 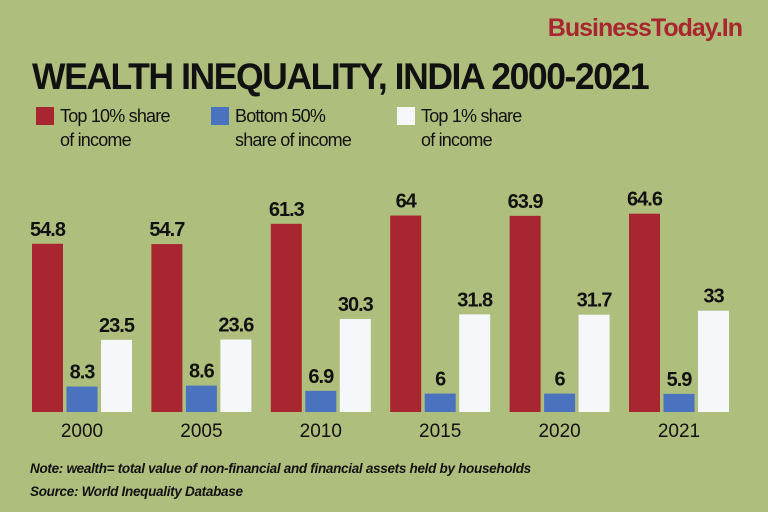 What do you see at coordinates (293, 140) in the screenshot?
I see `legend-label: share of income` at bounding box center [293, 140].